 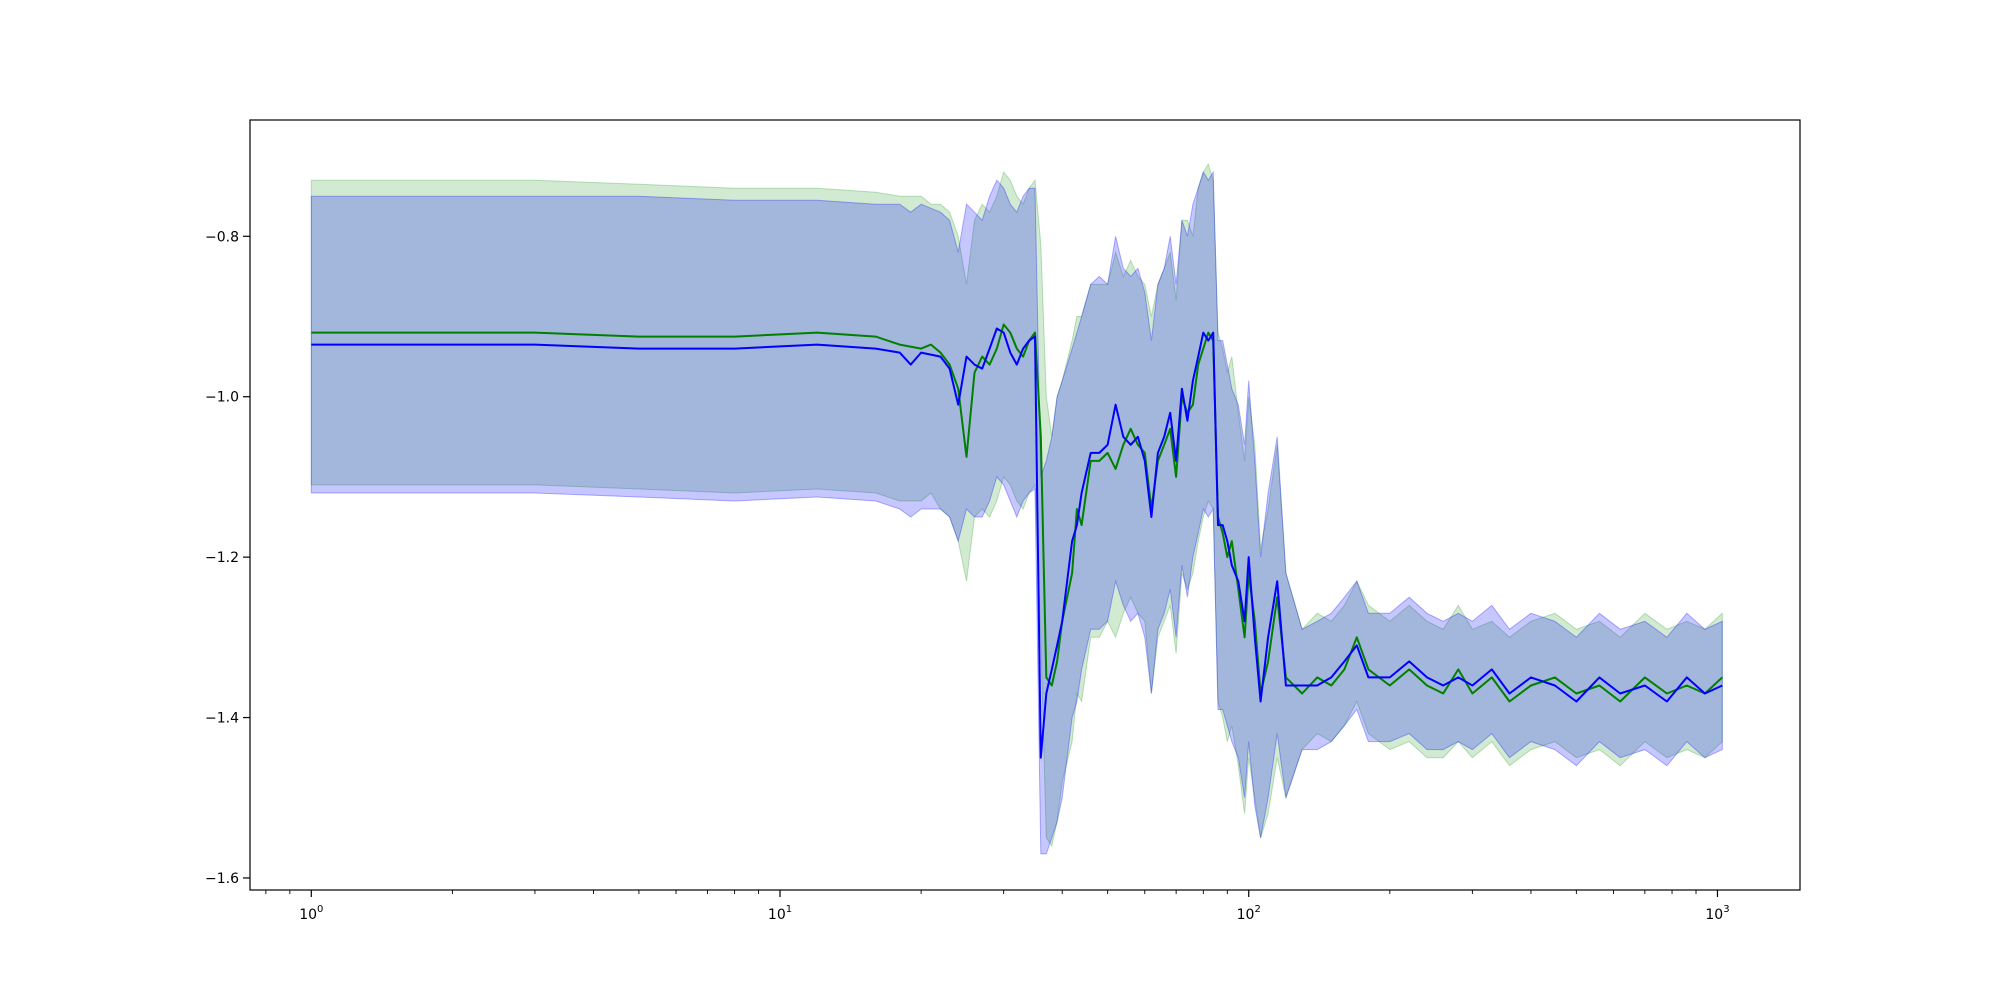 What do you see at coordinates (222, 719) in the screenshot?
I see `y-tick-label: −1.4` at bounding box center [222, 719].